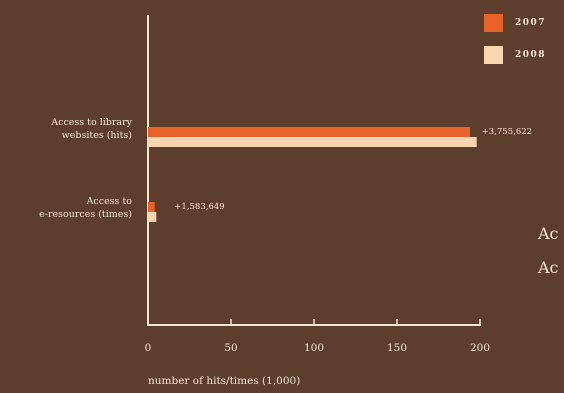 The width and height of the screenshot is (564, 393). Describe the element at coordinates (531, 55) in the screenshot. I see `legend-label-2008: 2008` at that location.